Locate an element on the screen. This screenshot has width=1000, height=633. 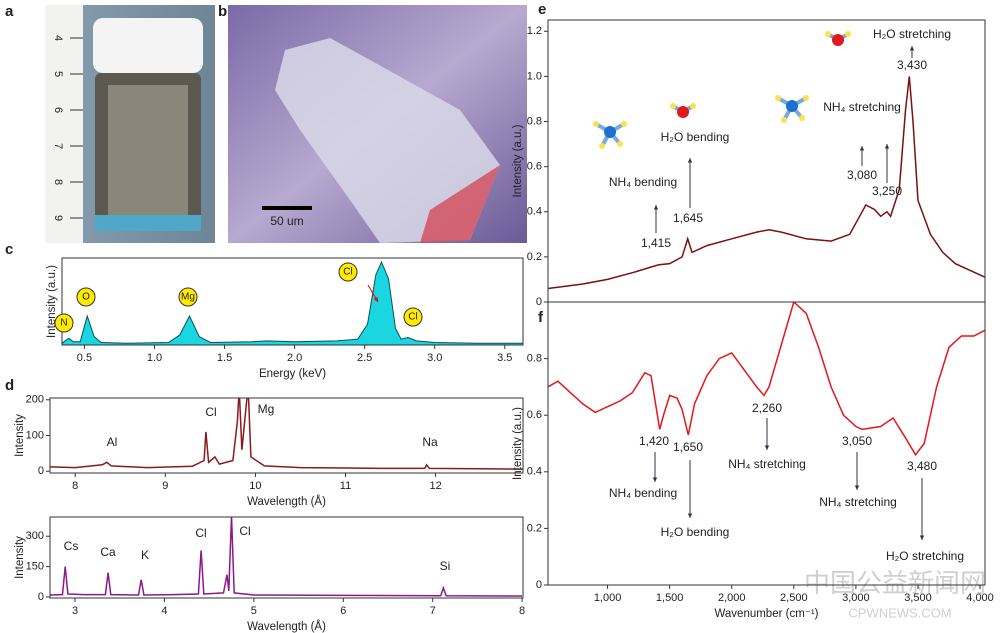
annotation: NH₄ stretching is located at coordinates (858, 502).